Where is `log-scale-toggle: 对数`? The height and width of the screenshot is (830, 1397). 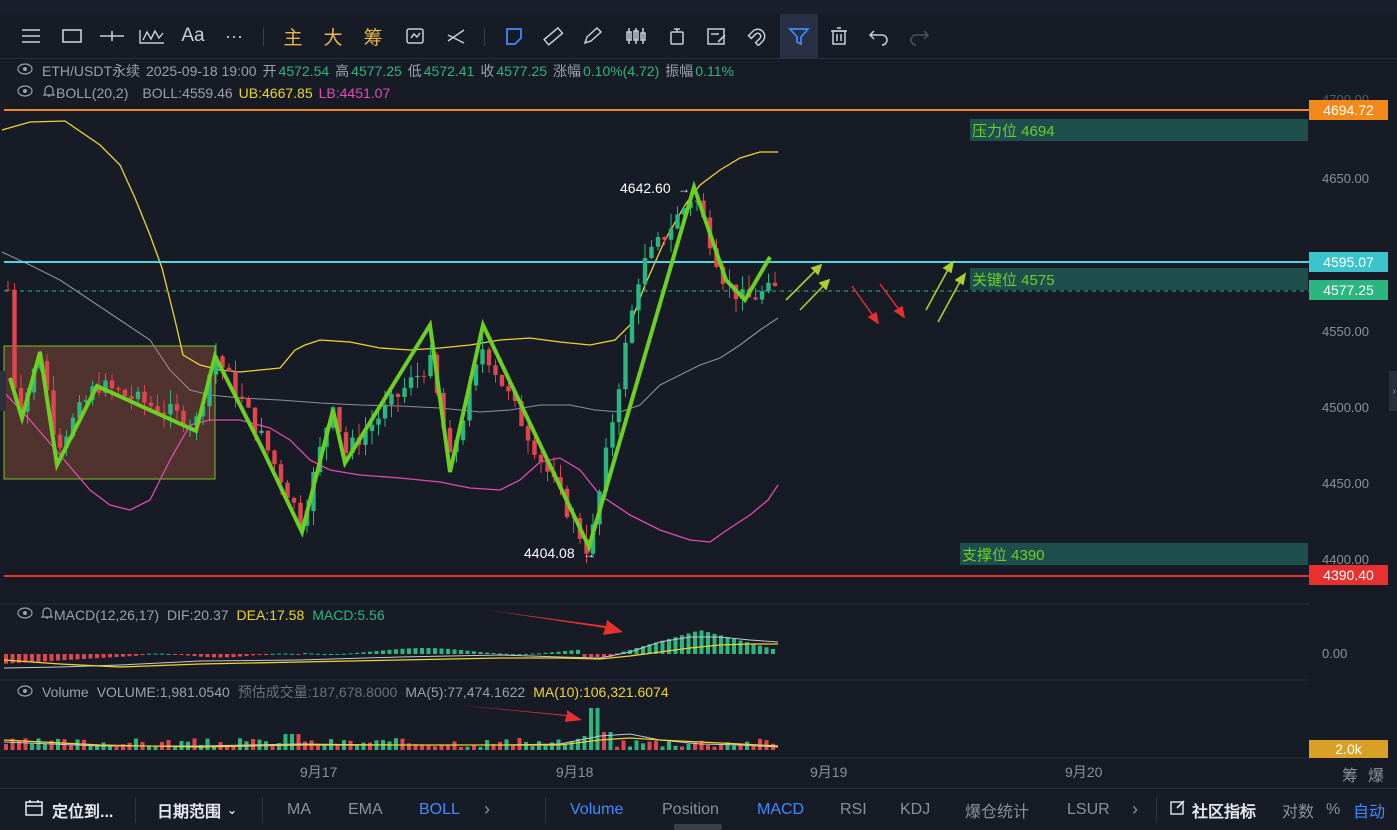
log-scale-toggle: 对数 is located at coordinates (1298, 812).